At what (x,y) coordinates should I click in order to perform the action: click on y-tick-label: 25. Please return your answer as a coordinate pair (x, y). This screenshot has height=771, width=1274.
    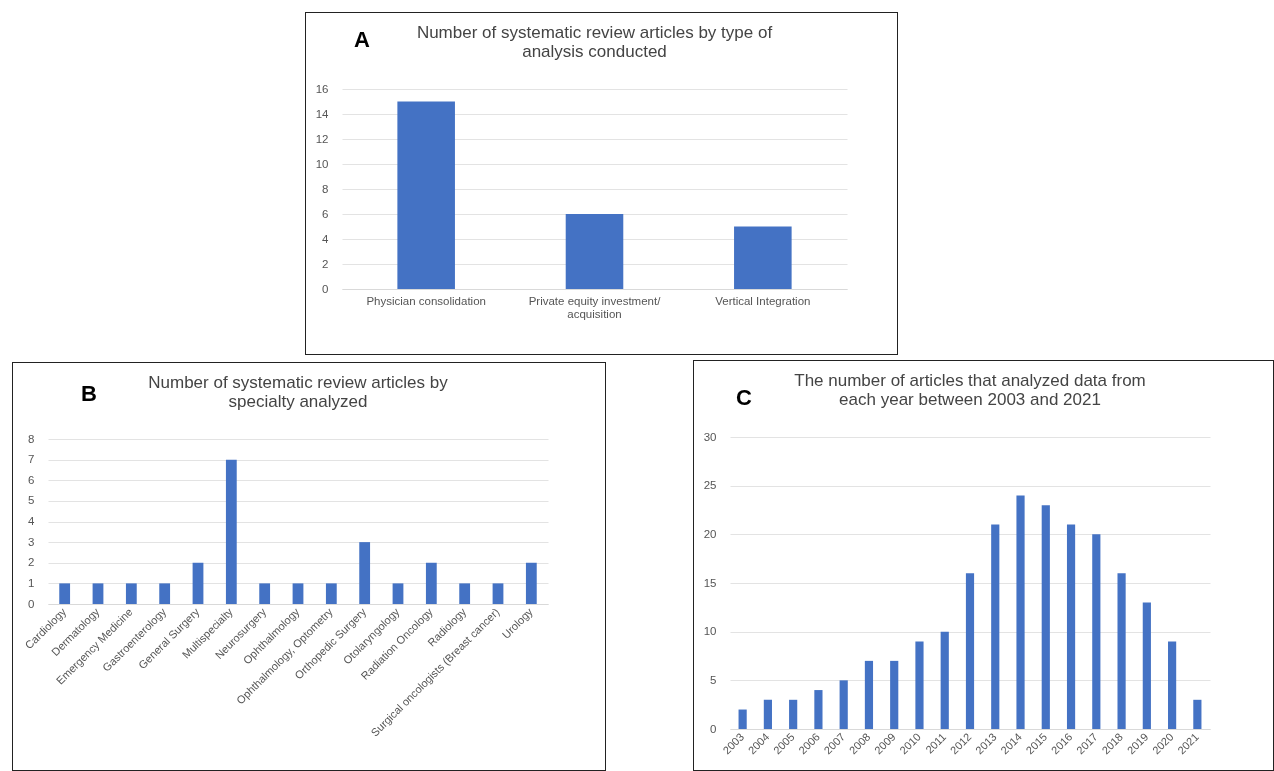
    Looking at the image, I should click on (710, 485).